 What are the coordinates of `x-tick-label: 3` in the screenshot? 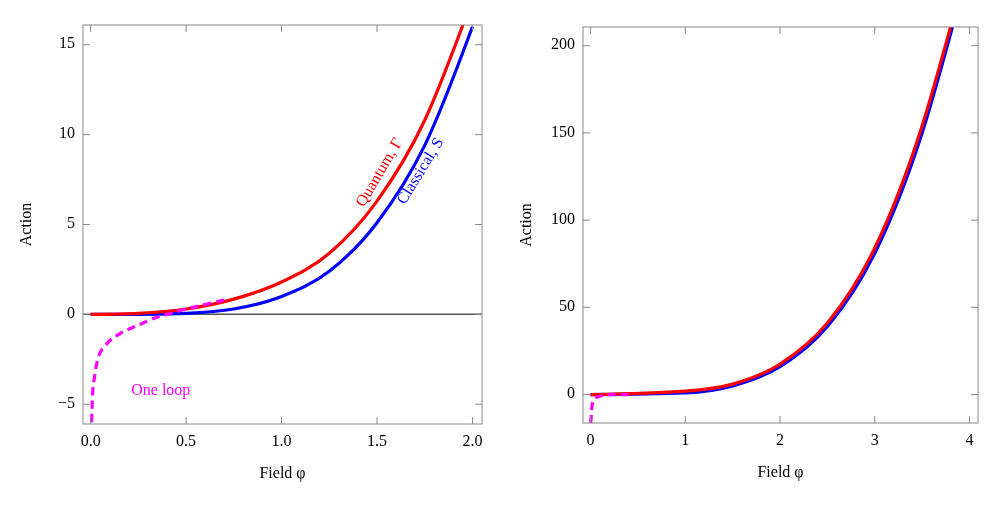 It's located at (874, 439).